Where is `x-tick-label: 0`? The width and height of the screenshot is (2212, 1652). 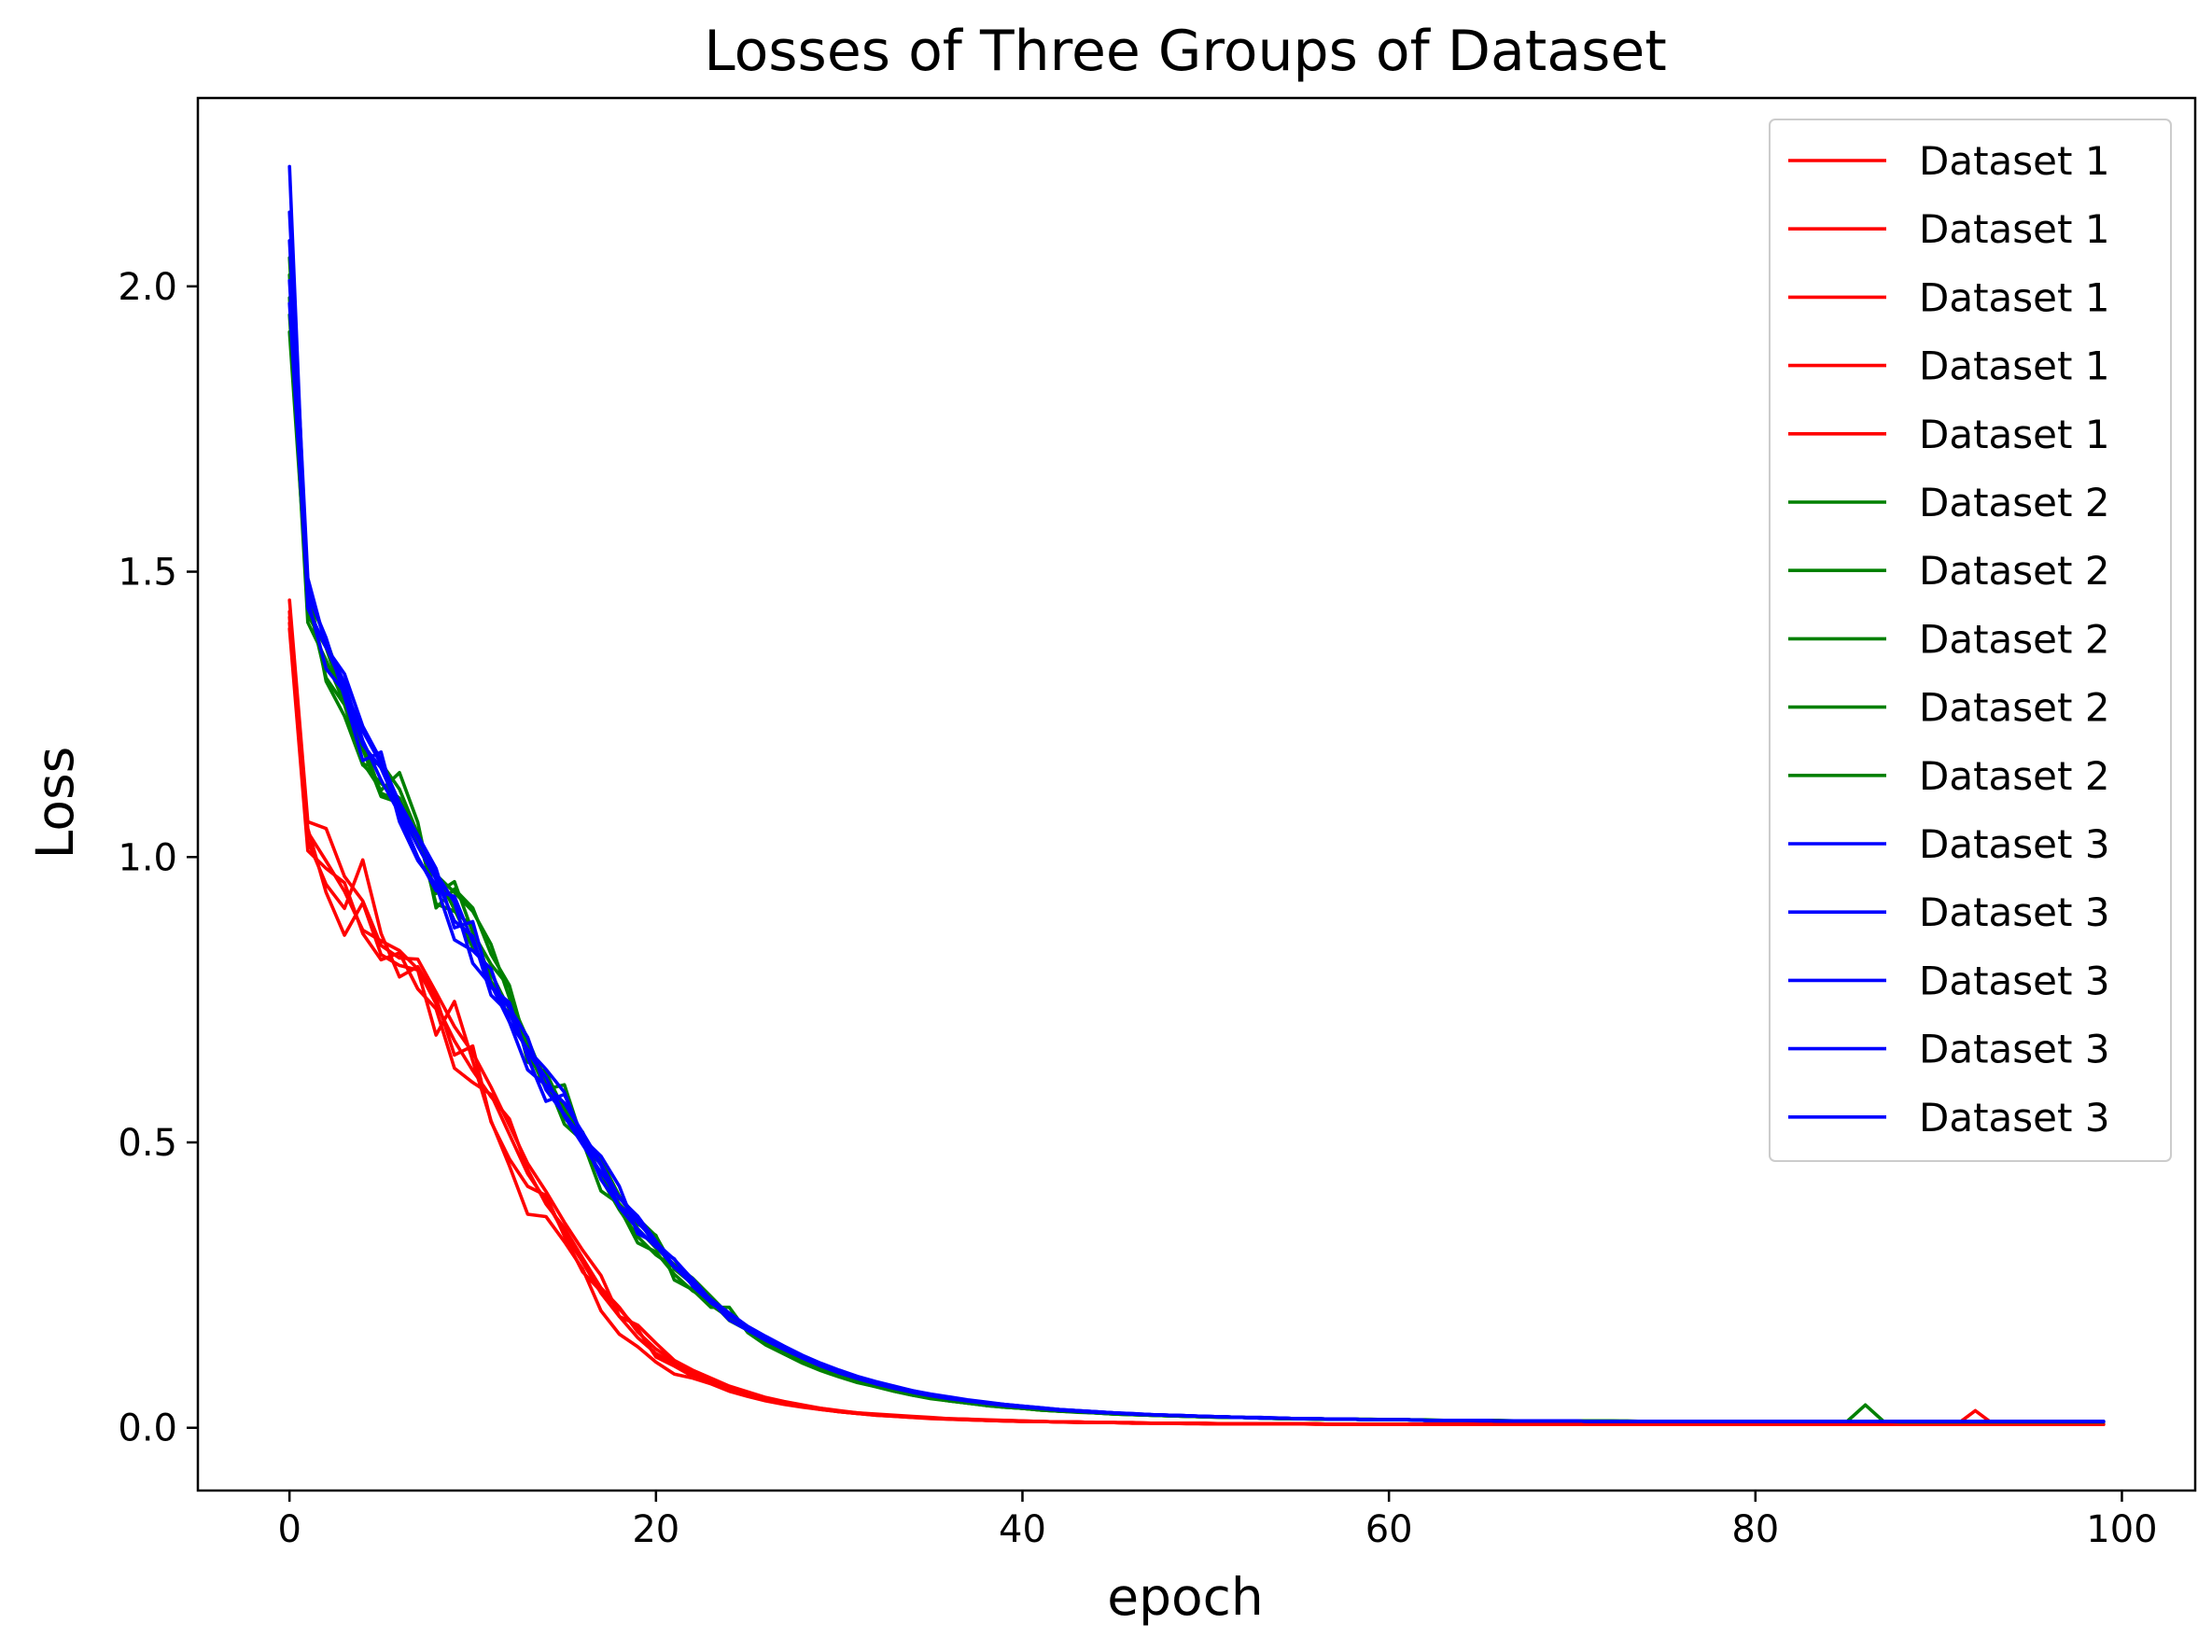 x-tick-label: 0 is located at coordinates (289, 1529).